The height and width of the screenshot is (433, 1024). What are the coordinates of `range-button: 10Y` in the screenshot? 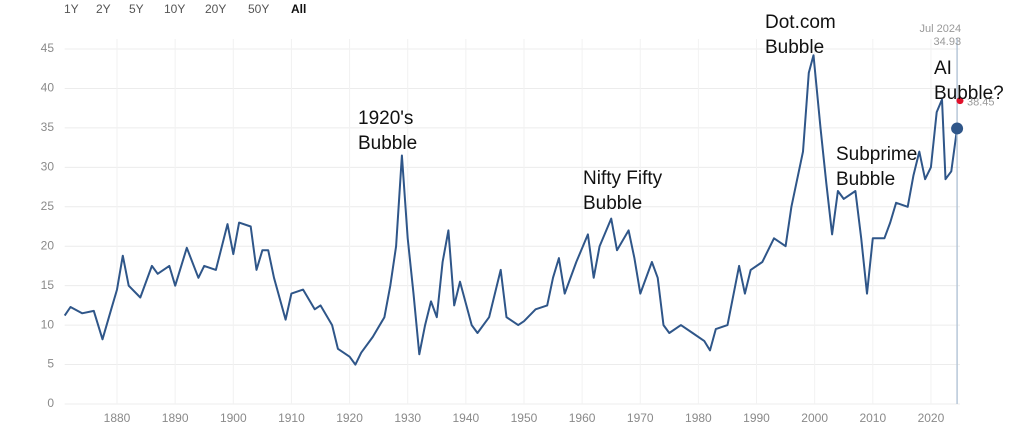 It's located at (174, 9).